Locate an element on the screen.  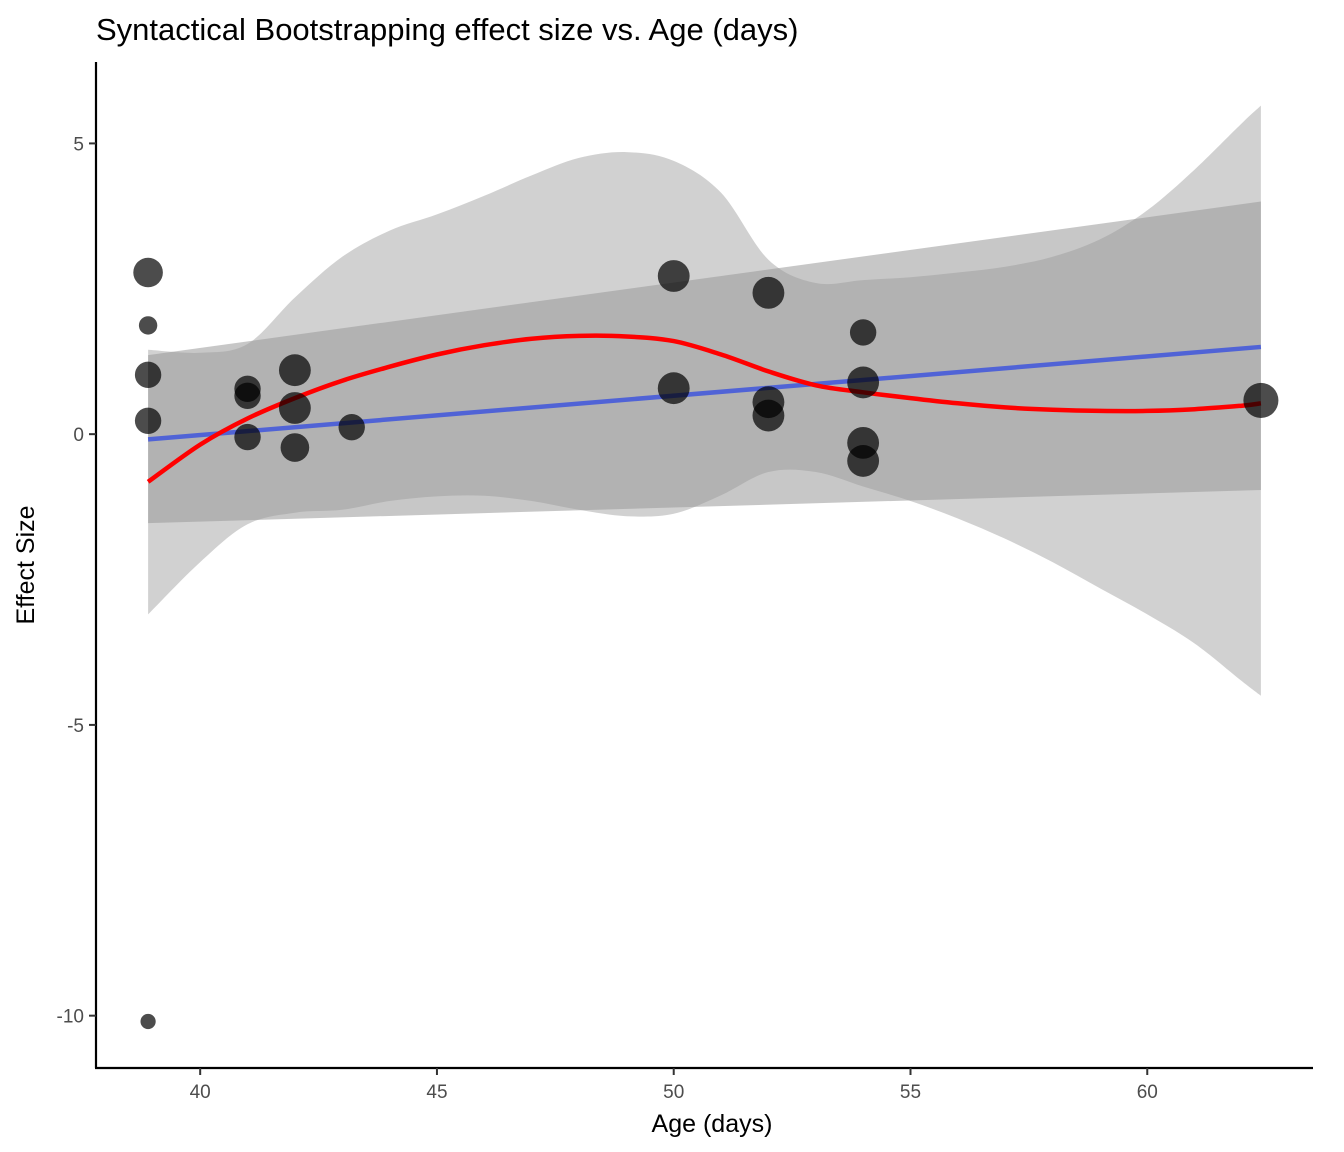
y-axis-title: Effect Size is located at coordinates (26, 564).